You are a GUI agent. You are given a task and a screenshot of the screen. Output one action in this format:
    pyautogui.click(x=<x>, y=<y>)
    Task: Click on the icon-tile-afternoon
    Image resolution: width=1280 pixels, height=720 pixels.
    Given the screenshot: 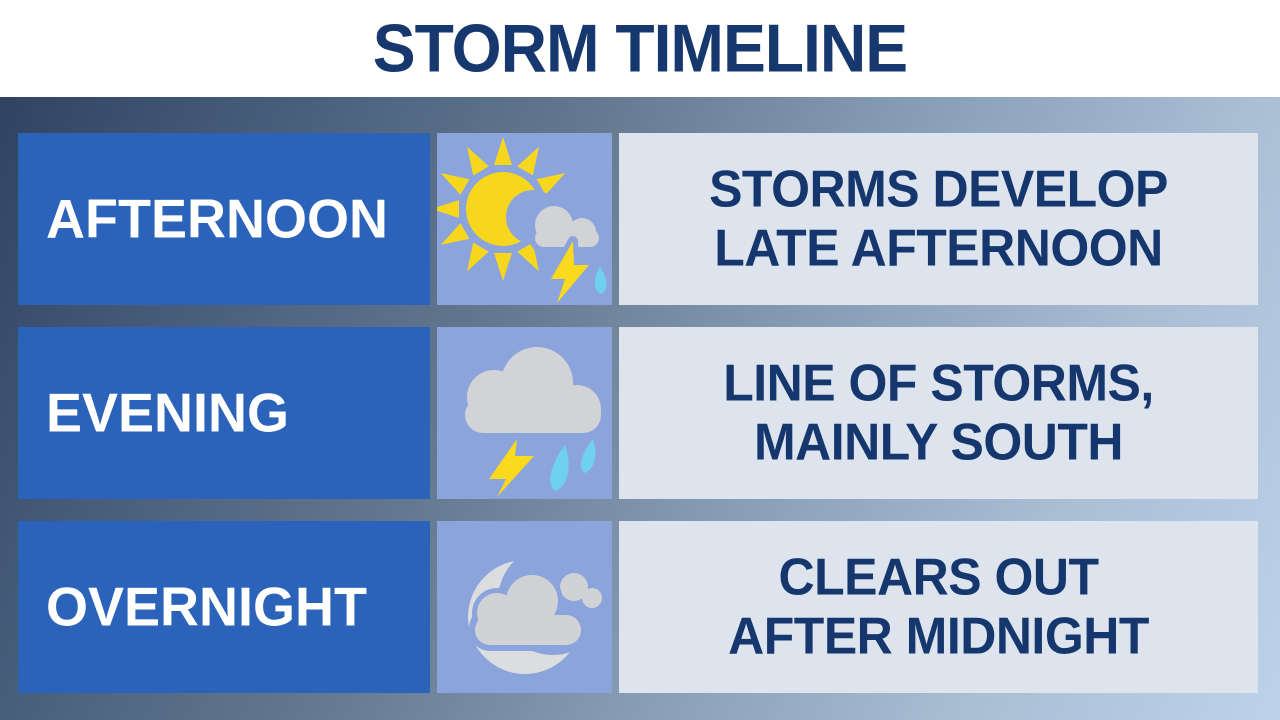 What is the action you would take?
    pyautogui.click(x=524, y=219)
    